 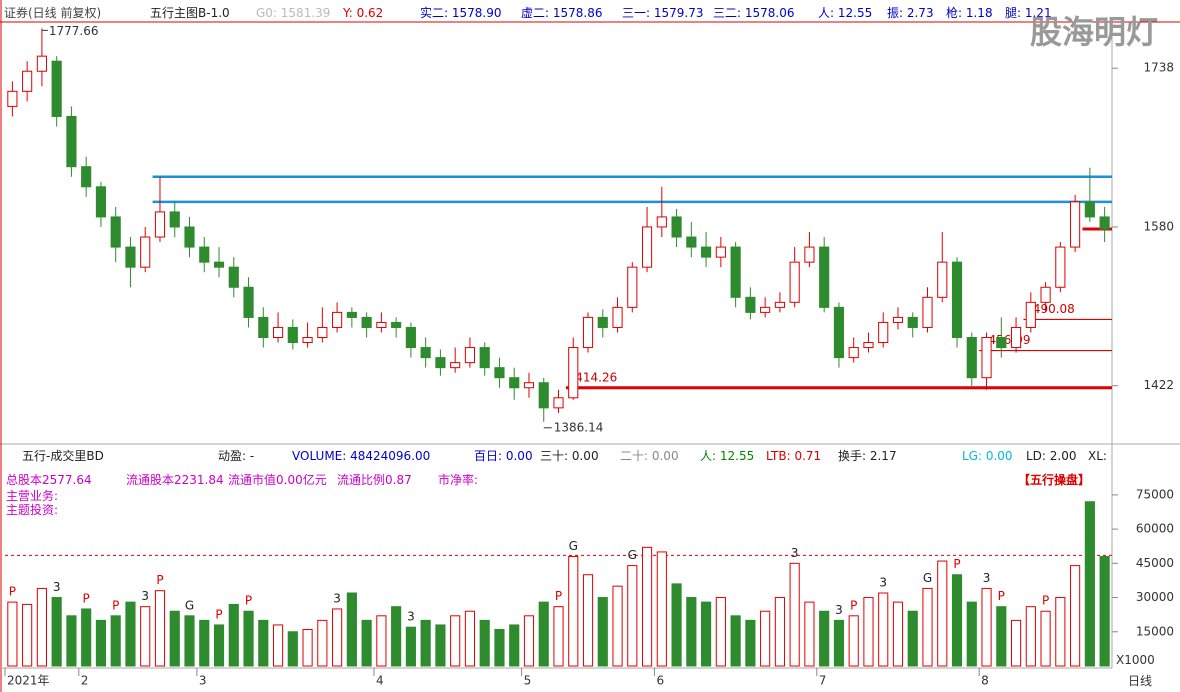 I want to click on volume-item: 三十: 0.00, so click(x=569, y=456).